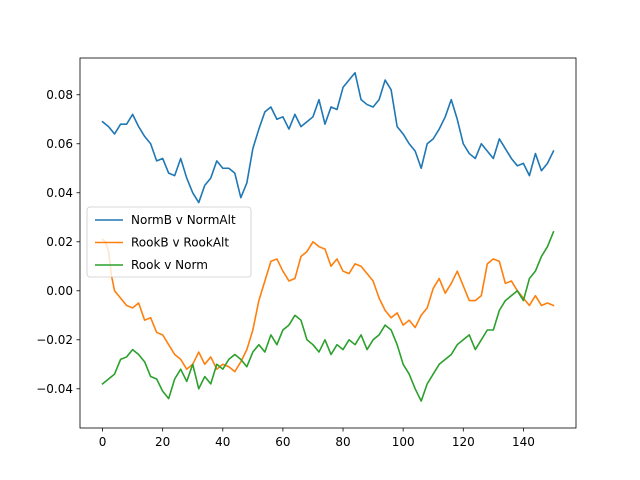 The height and width of the screenshot is (480, 640). What do you see at coordinates (54, 340) in the screenshot?
I see `y-tick-label: −0.02` at bounding box center [54, 340].